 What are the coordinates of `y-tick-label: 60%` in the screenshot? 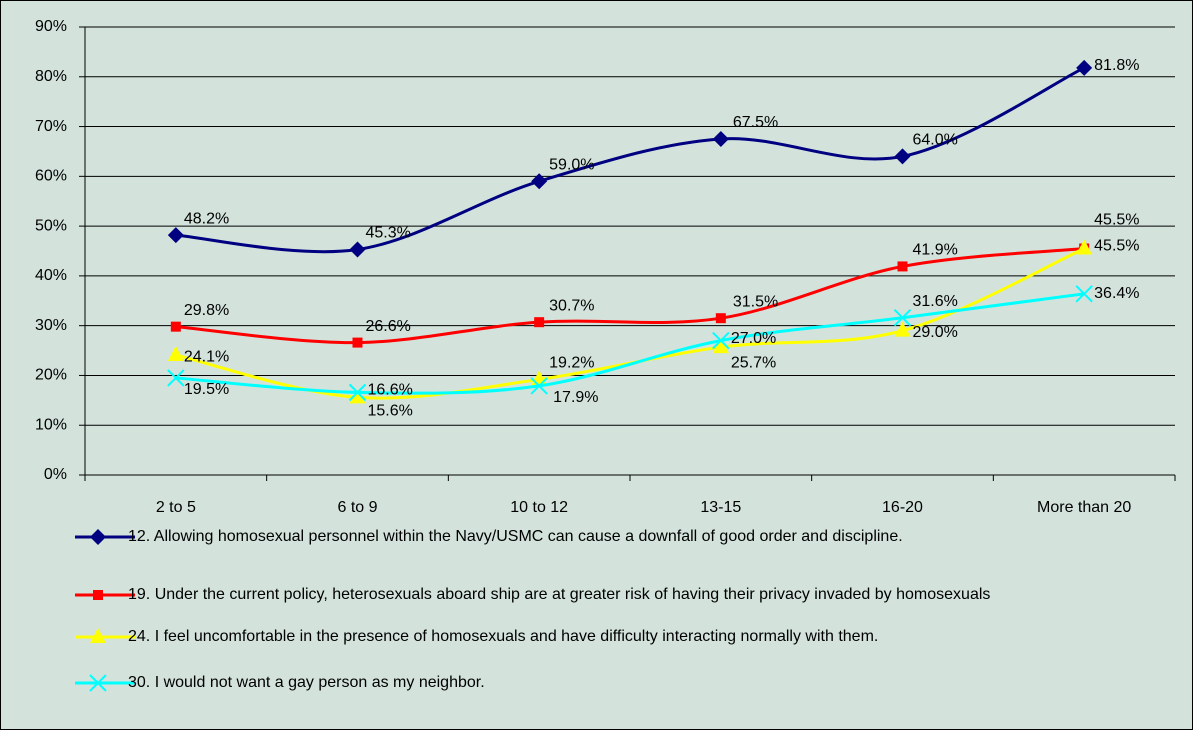 It's located at (51, 176).